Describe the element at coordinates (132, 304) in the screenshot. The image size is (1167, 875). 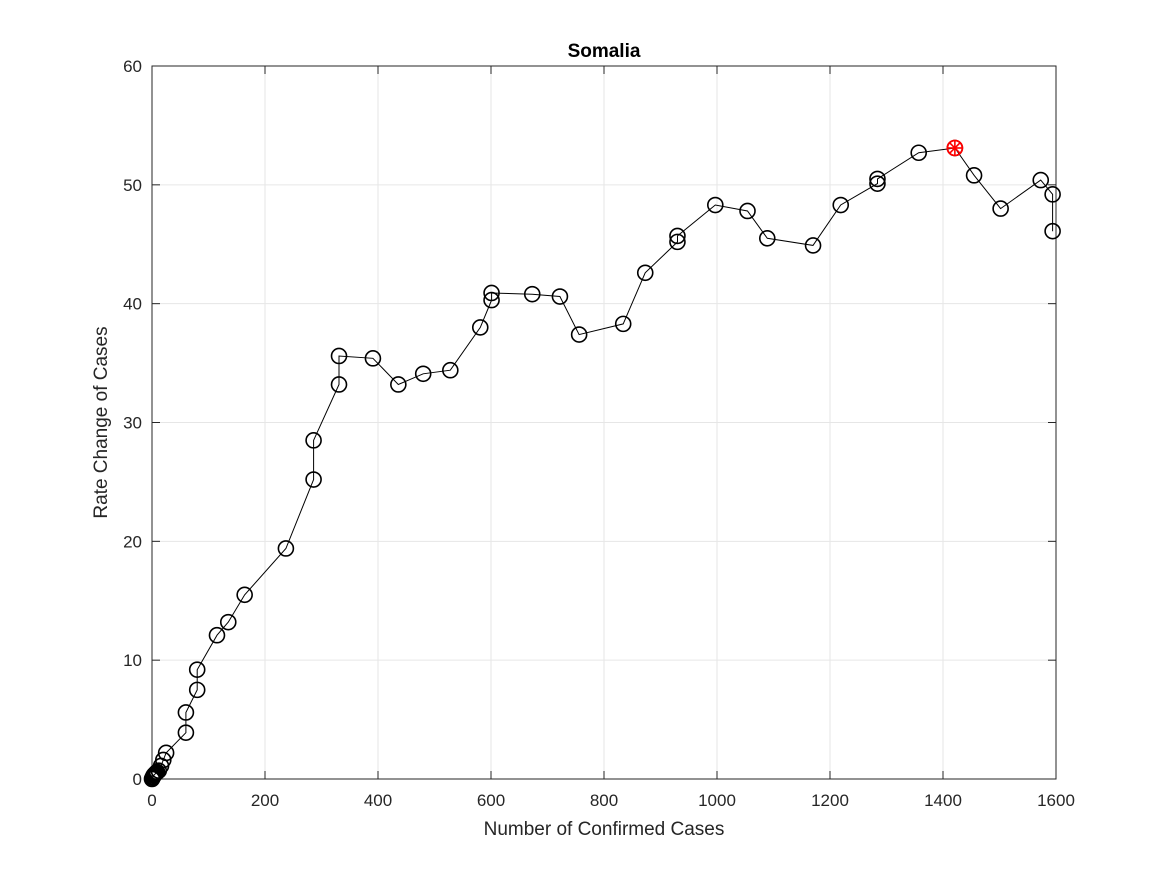
I see `y-tick-label: 40` at that location.